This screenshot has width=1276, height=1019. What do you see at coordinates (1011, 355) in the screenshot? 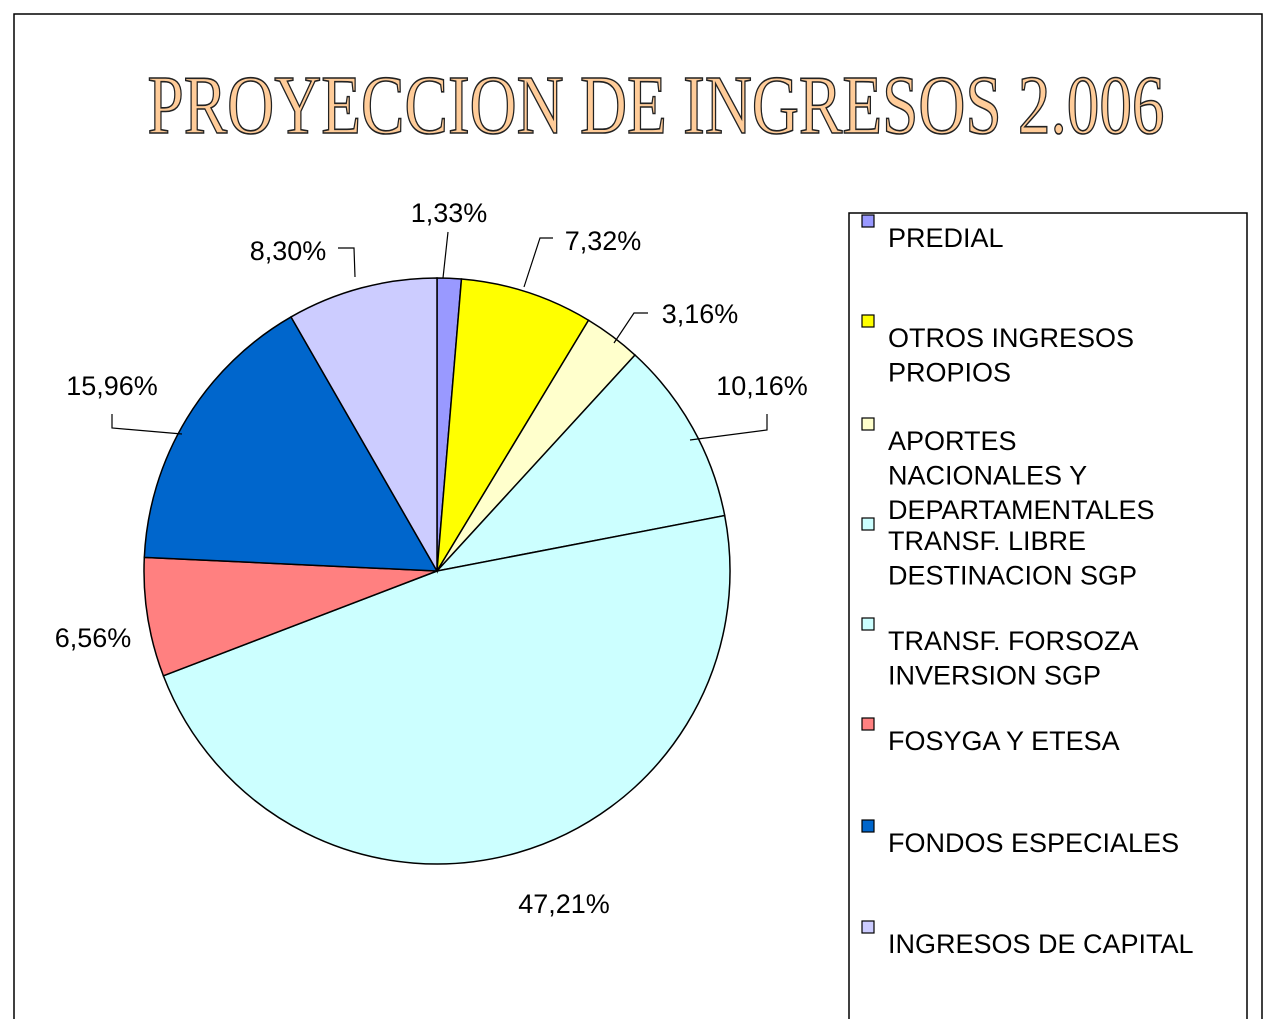
I see `legend-label: OTROS INGRESOS PROPIOS` at bounding box center [1011, 355].